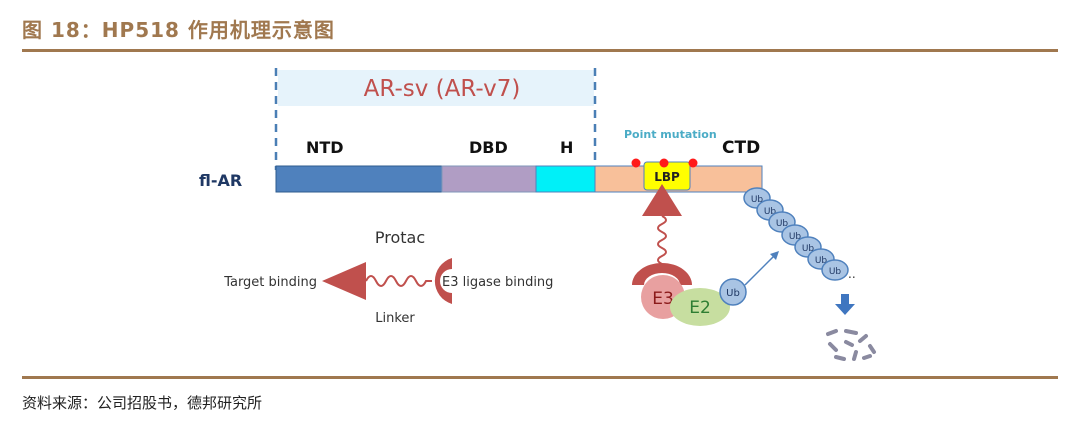 The height and width of the screenshot is (421, 1080). Describe the element at coordinates (443, 281) in the screenshot. I see `e3-ligase-binder` at that location.